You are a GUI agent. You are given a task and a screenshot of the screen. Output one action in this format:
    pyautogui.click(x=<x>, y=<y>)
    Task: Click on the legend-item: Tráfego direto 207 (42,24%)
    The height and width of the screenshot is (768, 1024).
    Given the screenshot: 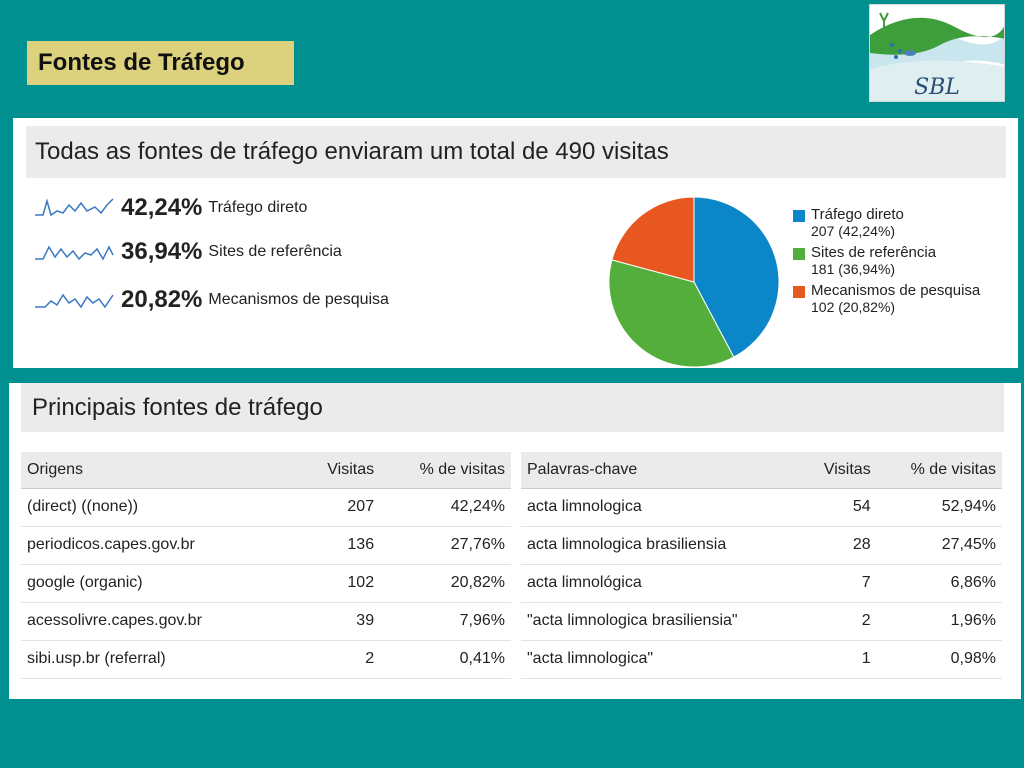 What is the action you would take?
    pyautogui.click(x=903, y=222)
    